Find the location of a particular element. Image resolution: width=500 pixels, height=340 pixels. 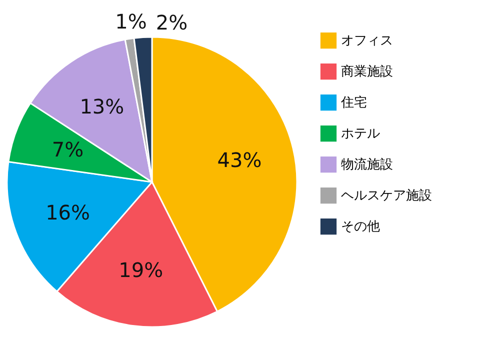

legend-label: ホテル is located at coordinates (360, 134).